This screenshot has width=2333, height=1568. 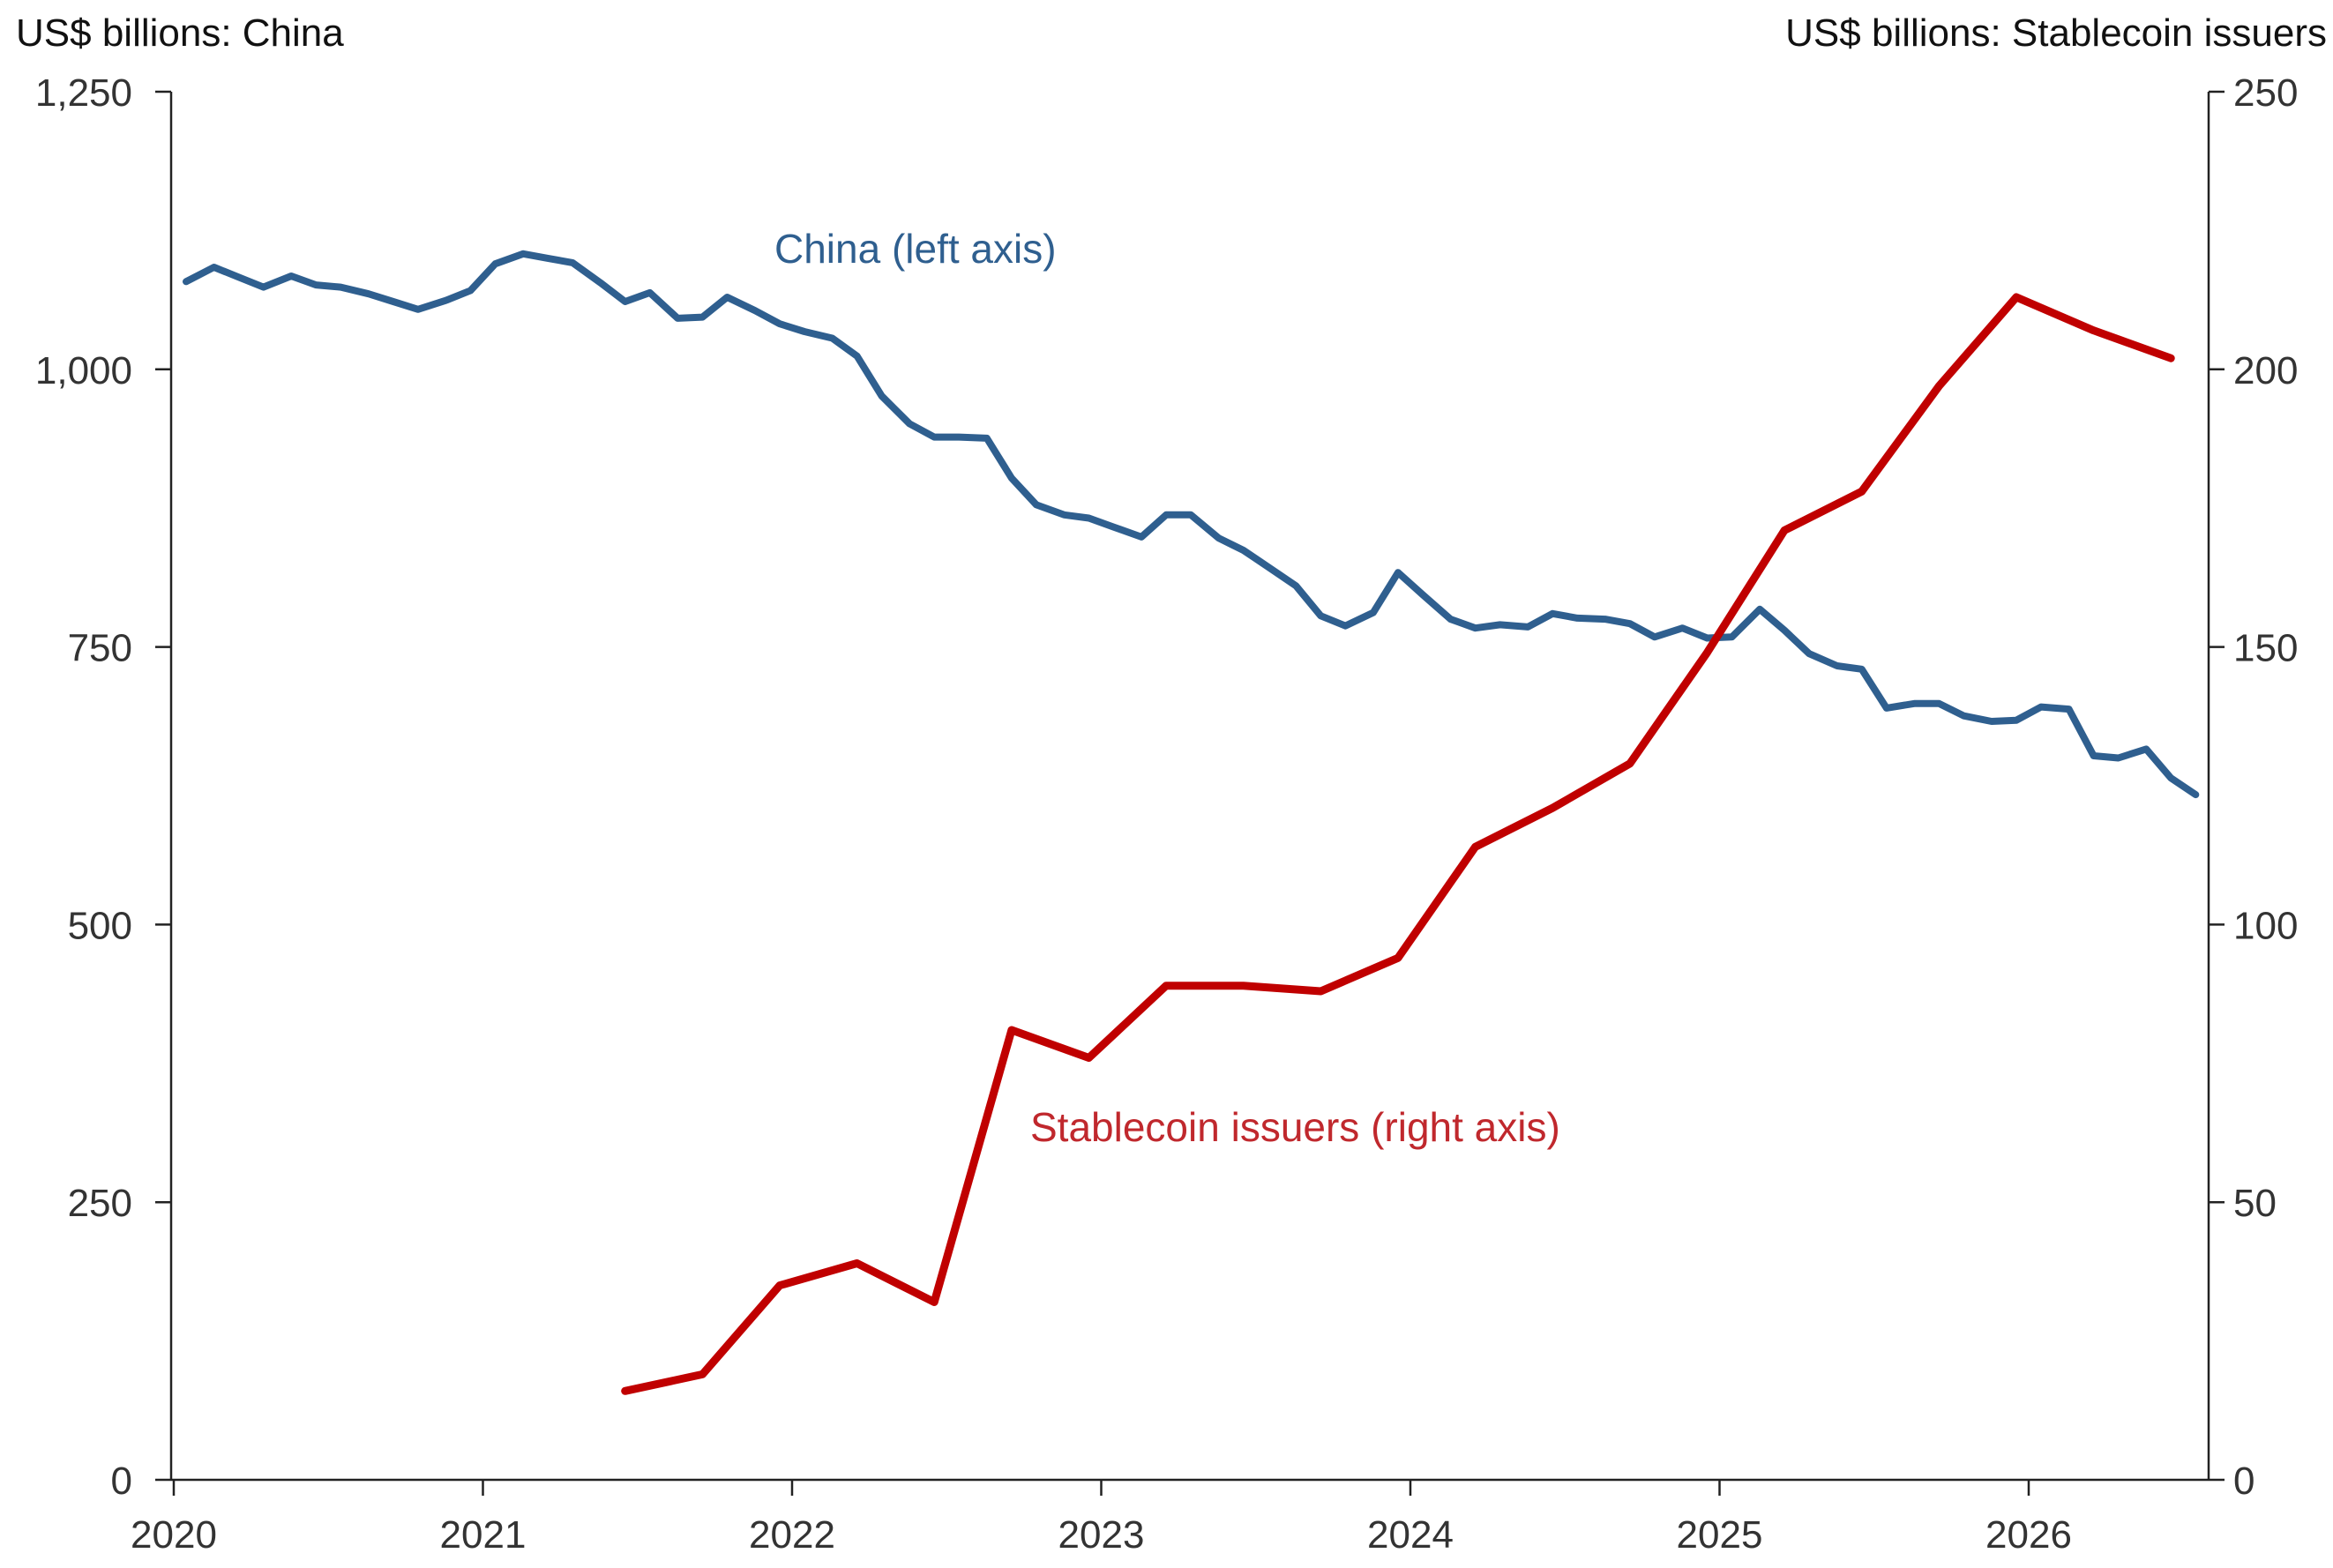 I want to click on x-tick-label: 2020, so click(x=174, y=1535).